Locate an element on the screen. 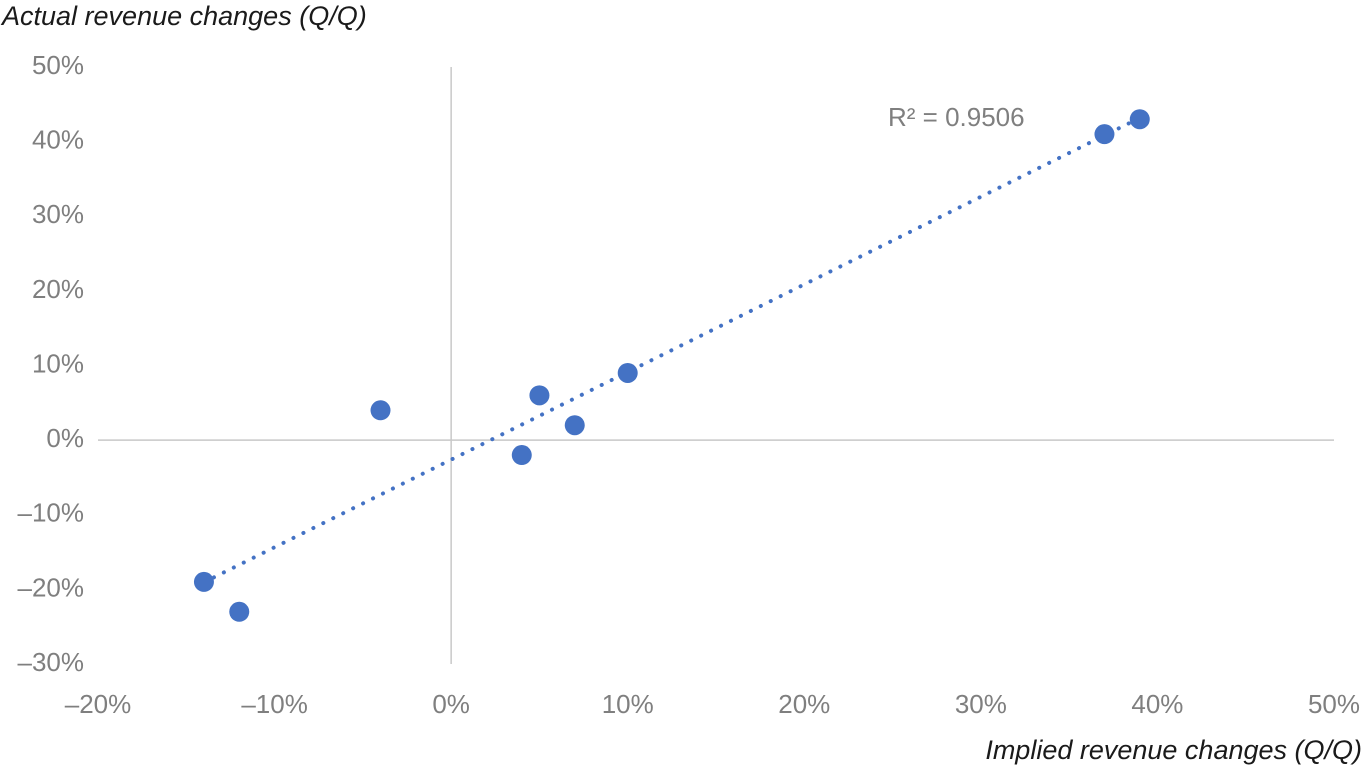 This screenshot has height=773, width=1366. y-axis-title: Actual revenue changes (Q/Q) is located at coordinates (183, 16).